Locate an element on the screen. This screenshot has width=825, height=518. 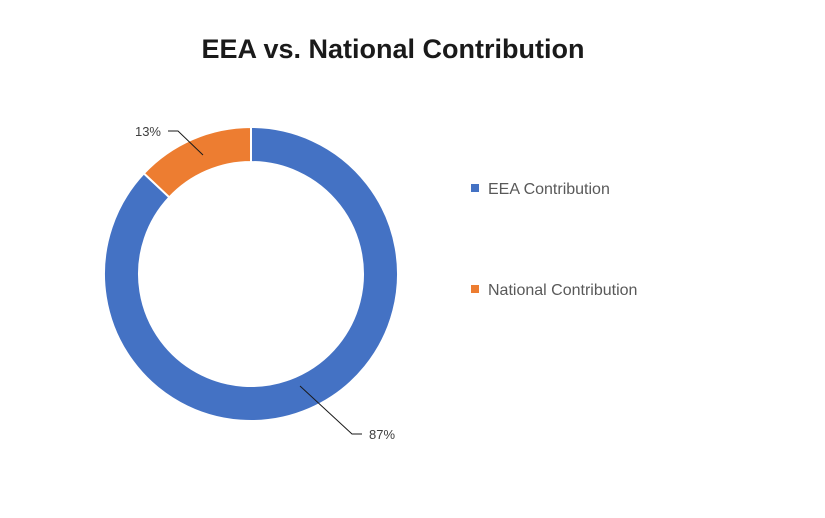
legend-swatch-national-contribution is located at coordinates (475, 289).